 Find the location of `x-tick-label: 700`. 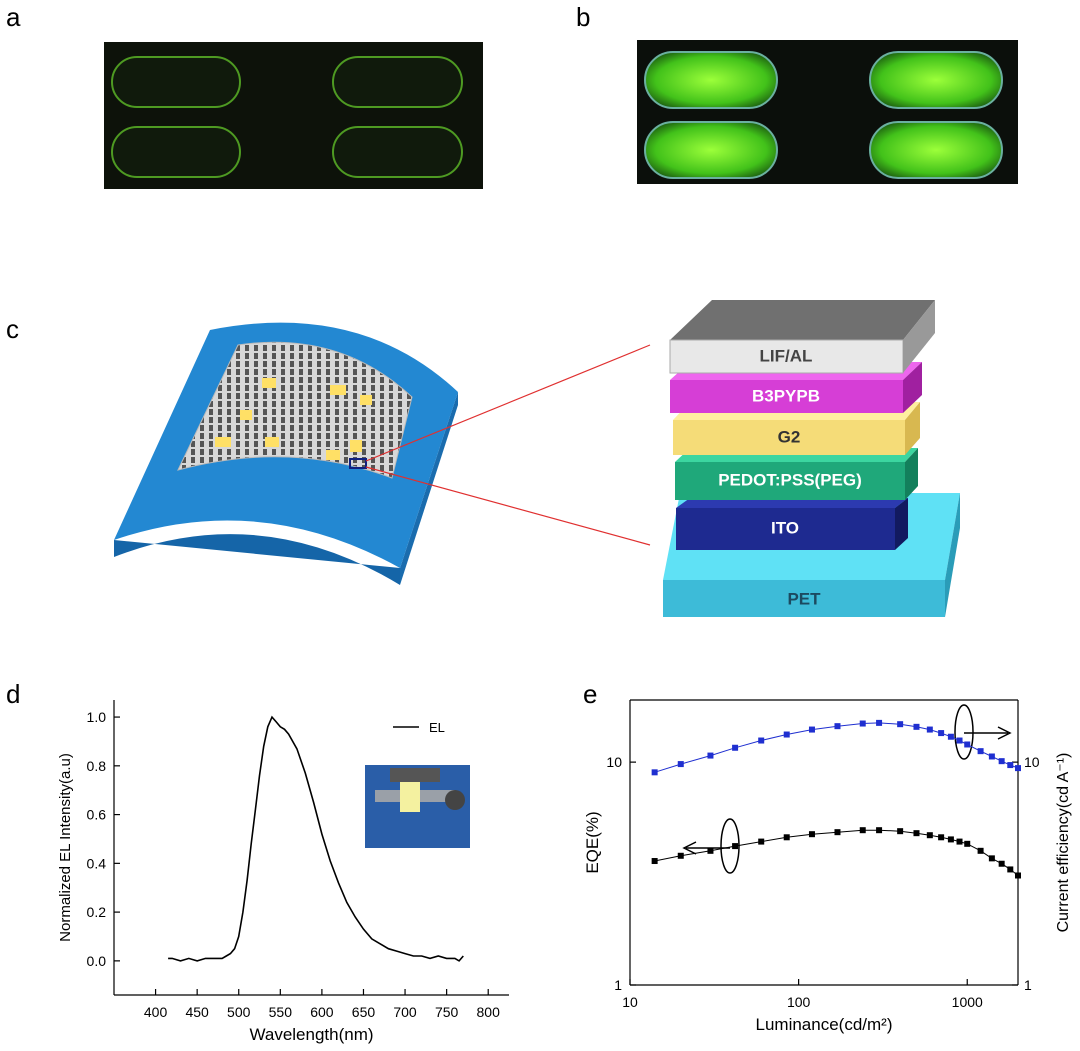

x-tick-label: 700 is located at coordinates (405, 1012).